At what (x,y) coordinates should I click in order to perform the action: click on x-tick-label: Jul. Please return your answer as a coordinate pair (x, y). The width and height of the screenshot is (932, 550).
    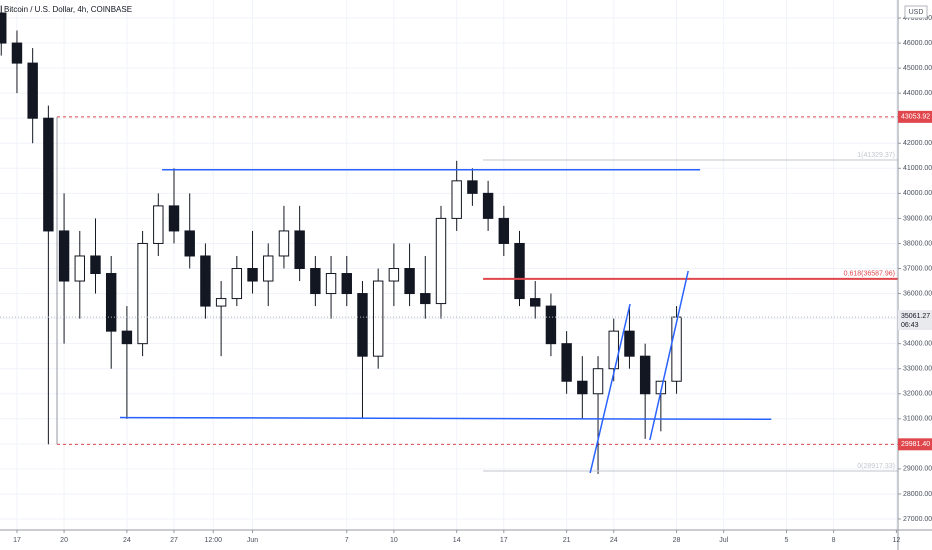
    Looking at the image, I should click on (723, 540).